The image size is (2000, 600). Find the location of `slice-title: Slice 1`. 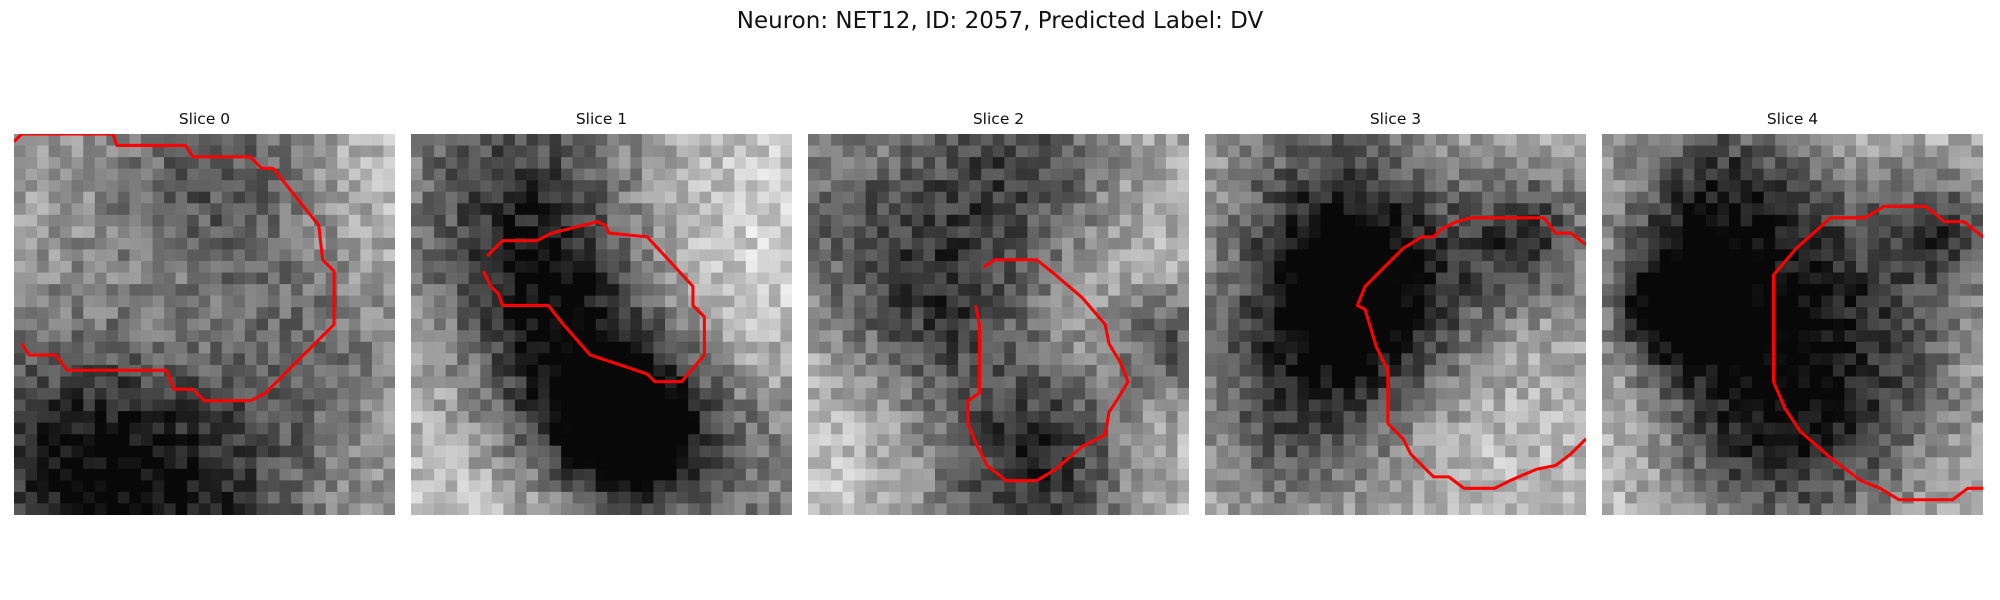

slice-title: Slice 1 is located at coordinates (601, 119).